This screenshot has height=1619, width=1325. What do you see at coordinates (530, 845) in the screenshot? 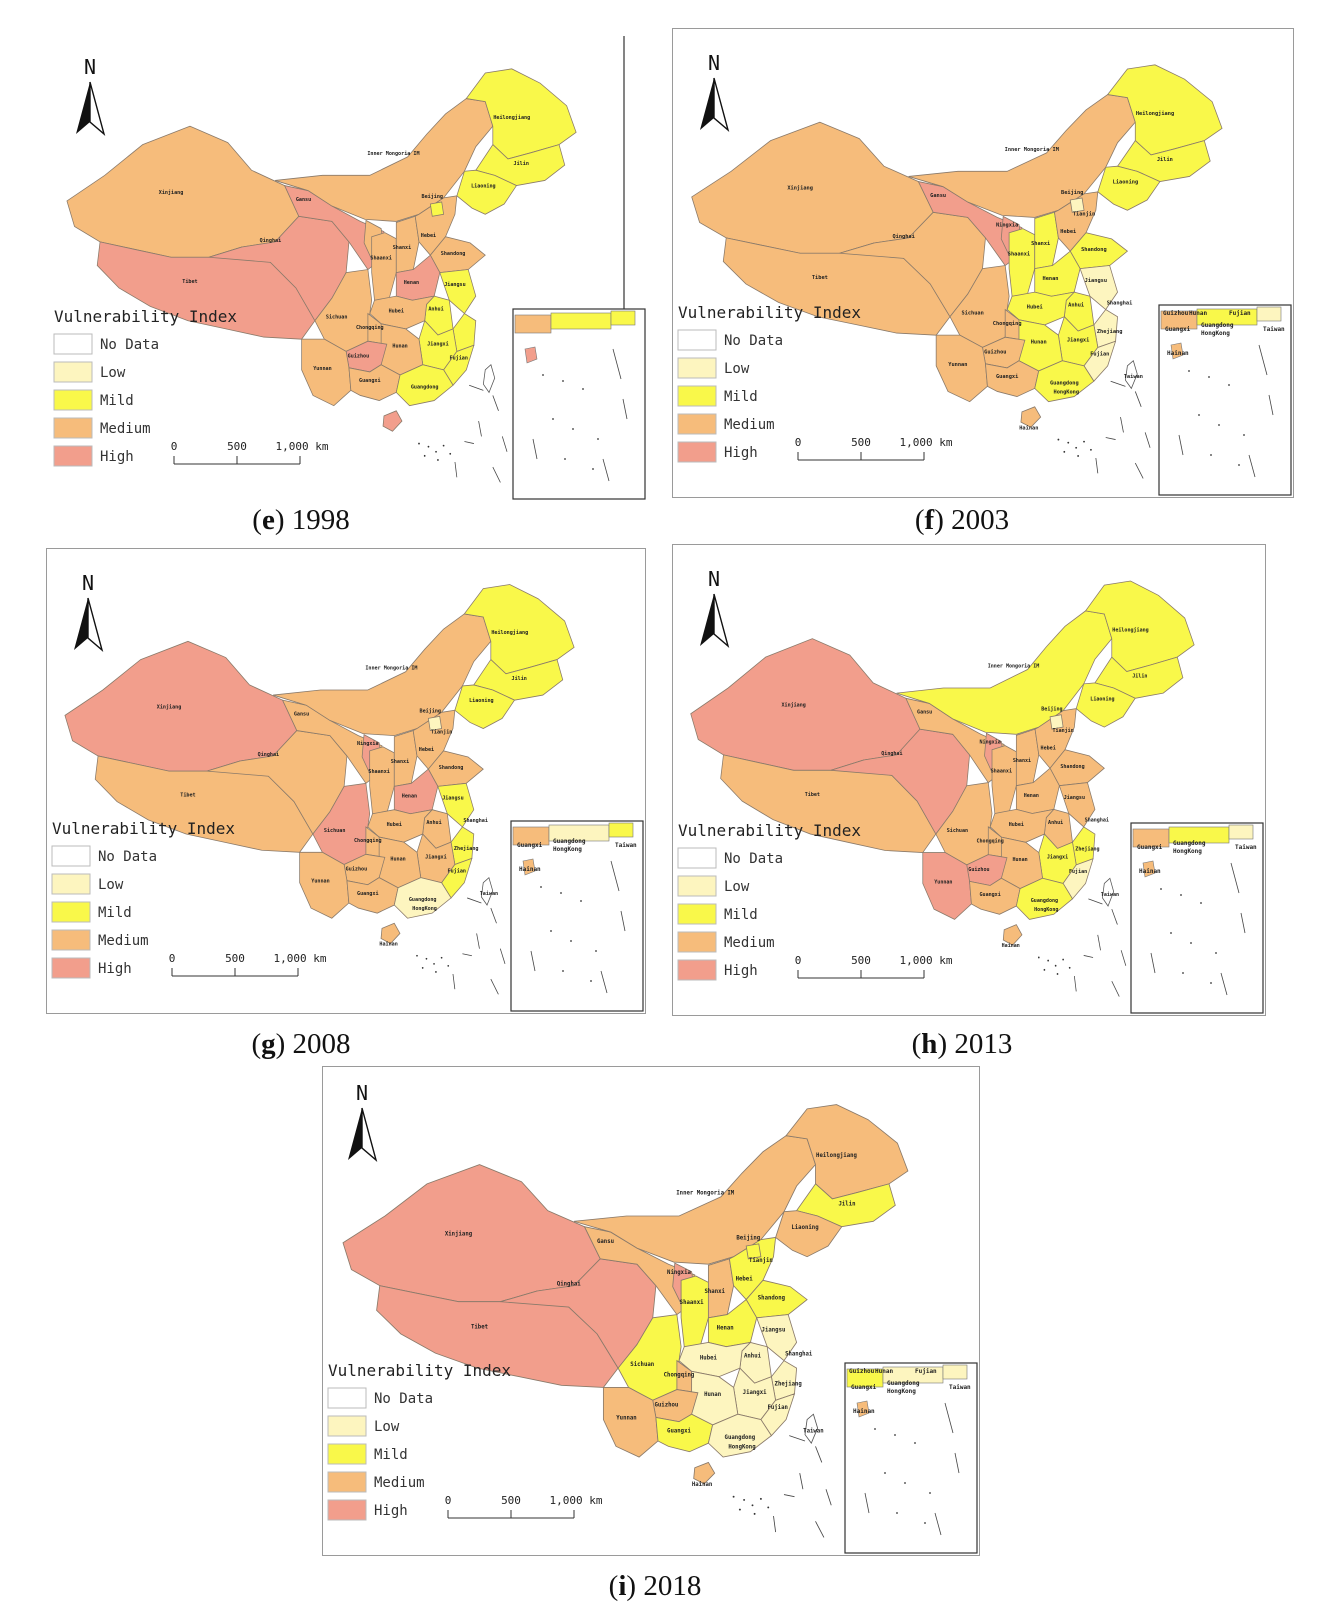
I see `svg-text: Guangxi` at bounding box center [530, 845].